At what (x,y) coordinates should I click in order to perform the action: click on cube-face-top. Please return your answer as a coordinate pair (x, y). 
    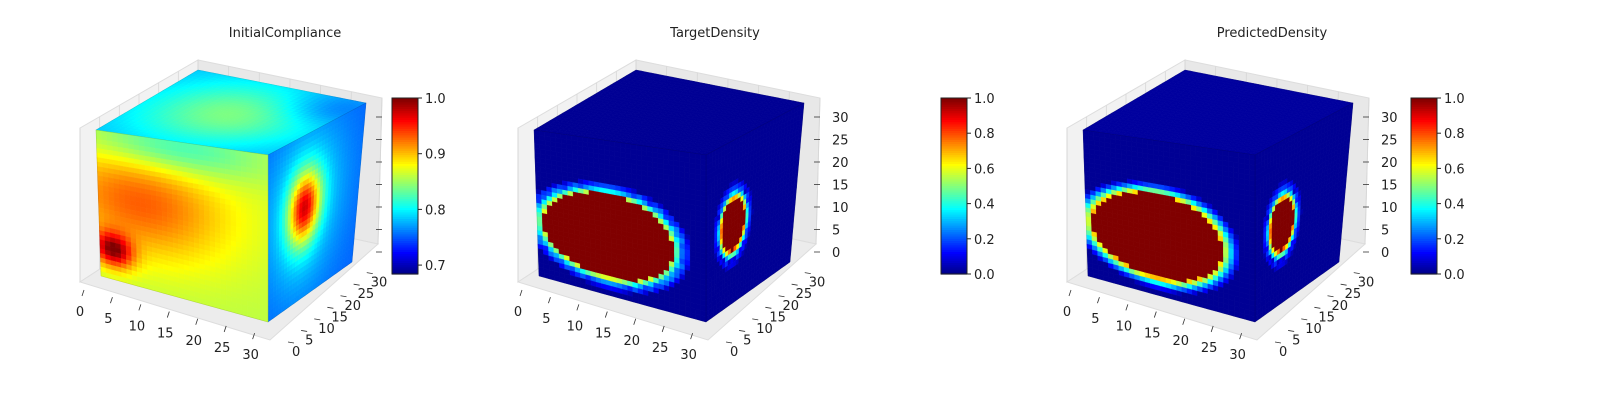
    Looking at the image, I should click on (231, 112).